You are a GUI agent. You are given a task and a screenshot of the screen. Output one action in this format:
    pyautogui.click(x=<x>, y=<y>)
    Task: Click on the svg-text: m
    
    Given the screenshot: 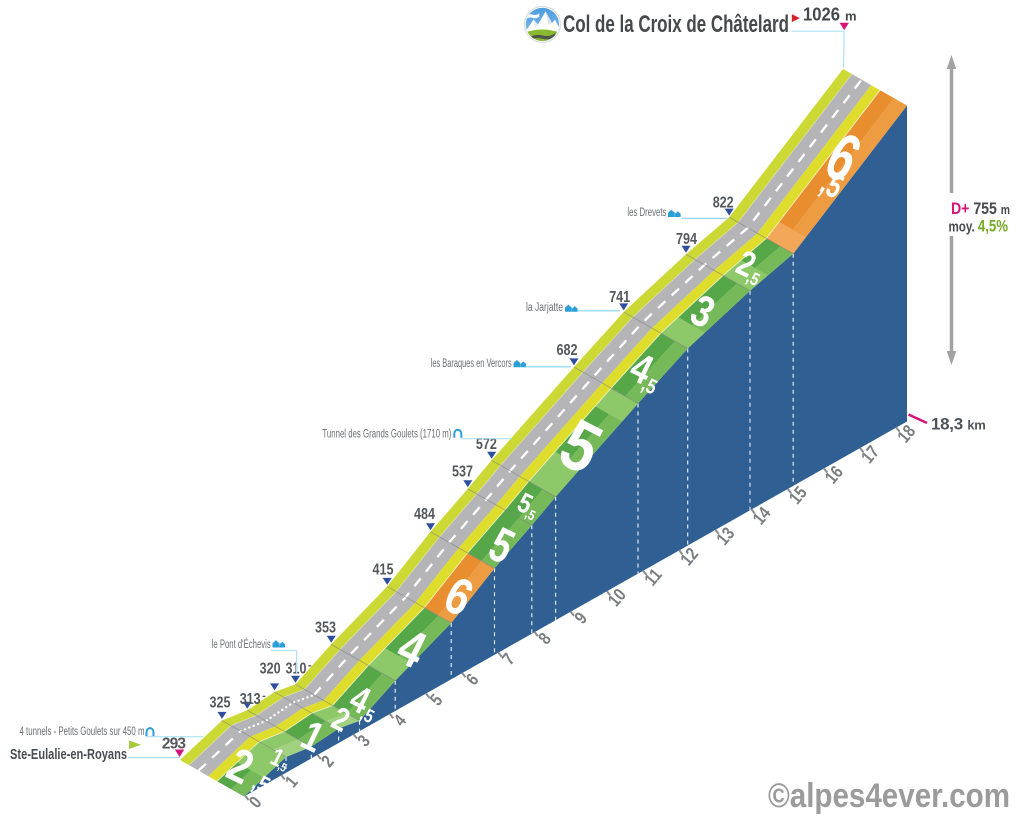 What is the action you would take?
    pyautogui.click(x=851, y=16)
    